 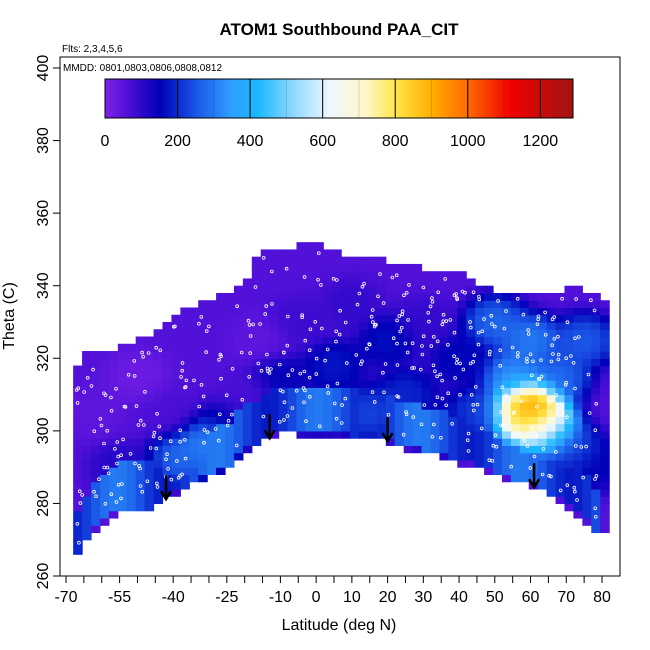 What do you see at coordinates (339, 625) in the screenshot?
I see `x-axis-label: Latitude (deg N)` at bounding box center [339, 625].